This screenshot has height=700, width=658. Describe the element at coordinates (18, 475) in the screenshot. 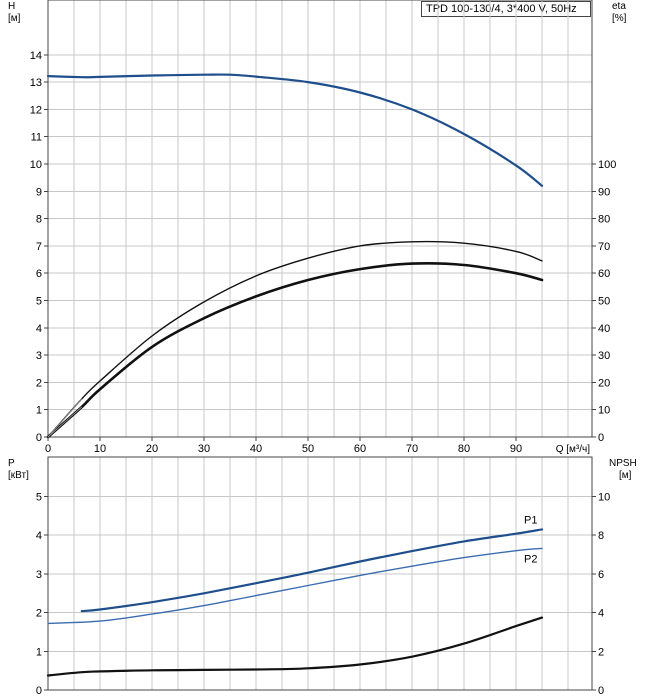

I see `y-left-unit-bottom: [кВт]` at that location.